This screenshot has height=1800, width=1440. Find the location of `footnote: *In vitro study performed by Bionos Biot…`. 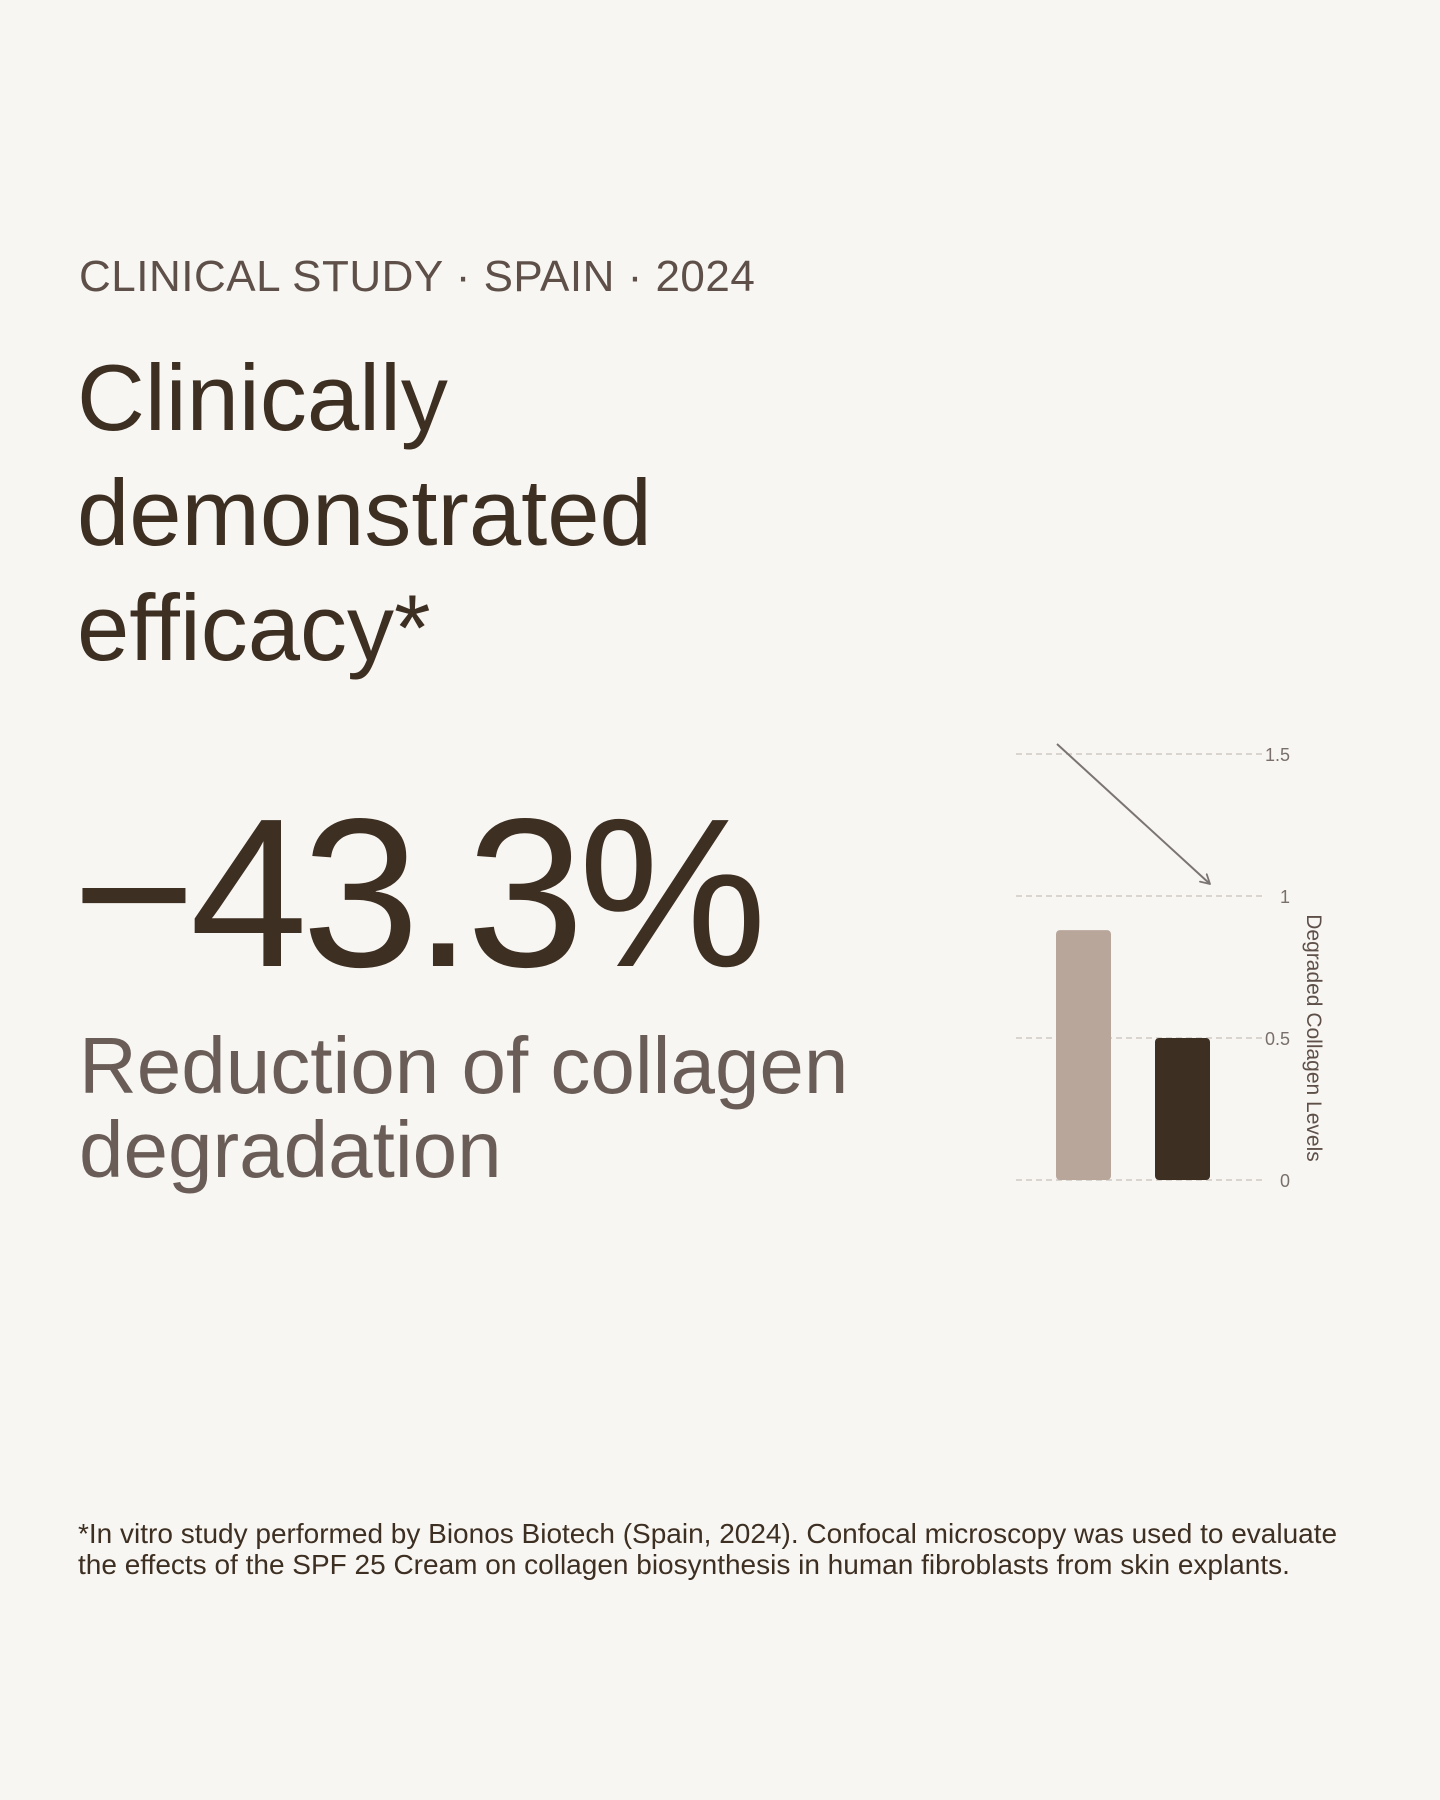

footnote: *In vitro study performed by Bionos Biot… is located at coordinates (708, 1549).